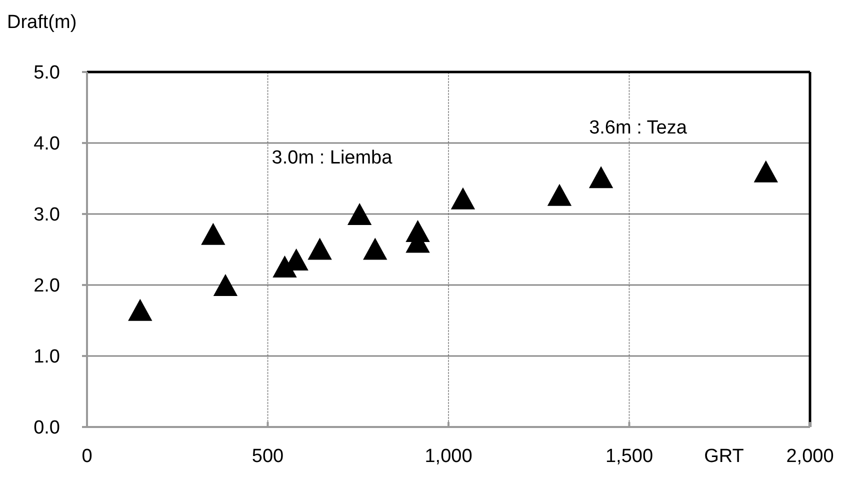  I want to click on y-tick-label: 4.0, so click(47, 144).